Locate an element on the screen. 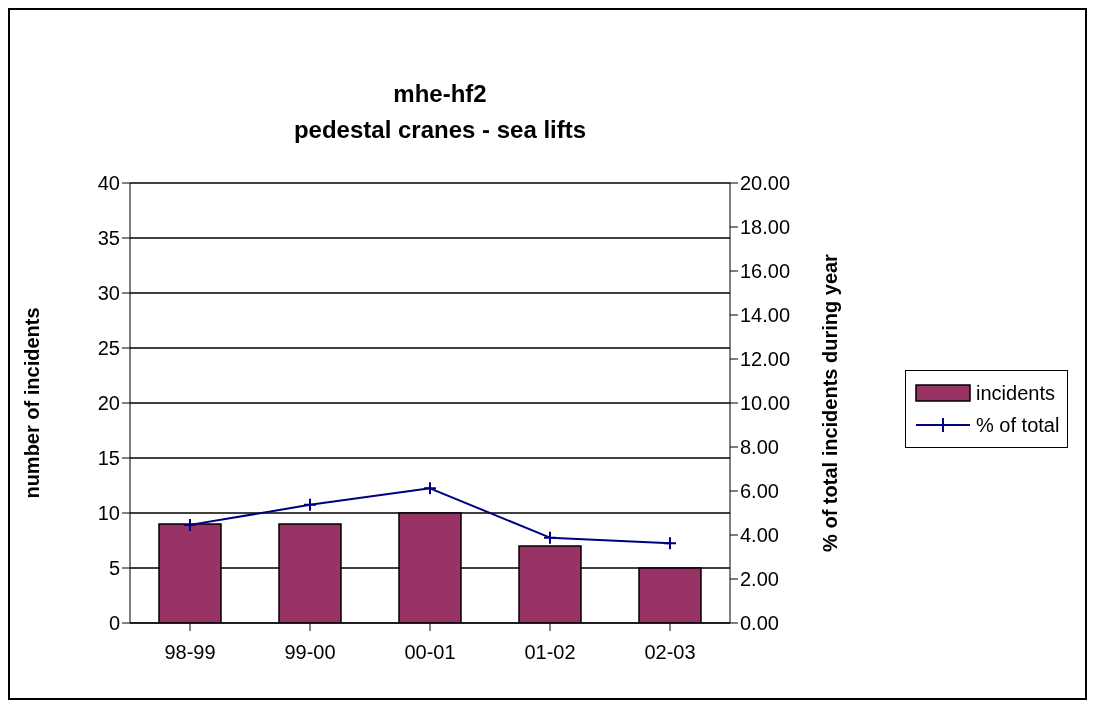  chart-title: mhe-hf2 is located at coordinates (440, 94).